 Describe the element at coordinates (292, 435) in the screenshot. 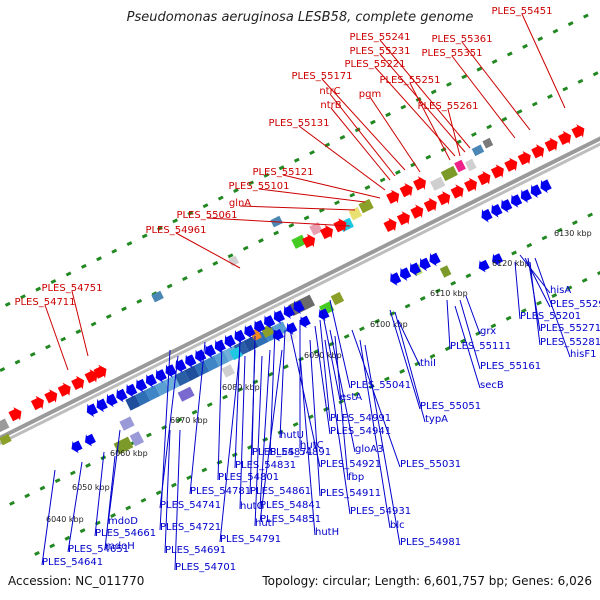

I see `reverse-gene-label: hutU` at that location.